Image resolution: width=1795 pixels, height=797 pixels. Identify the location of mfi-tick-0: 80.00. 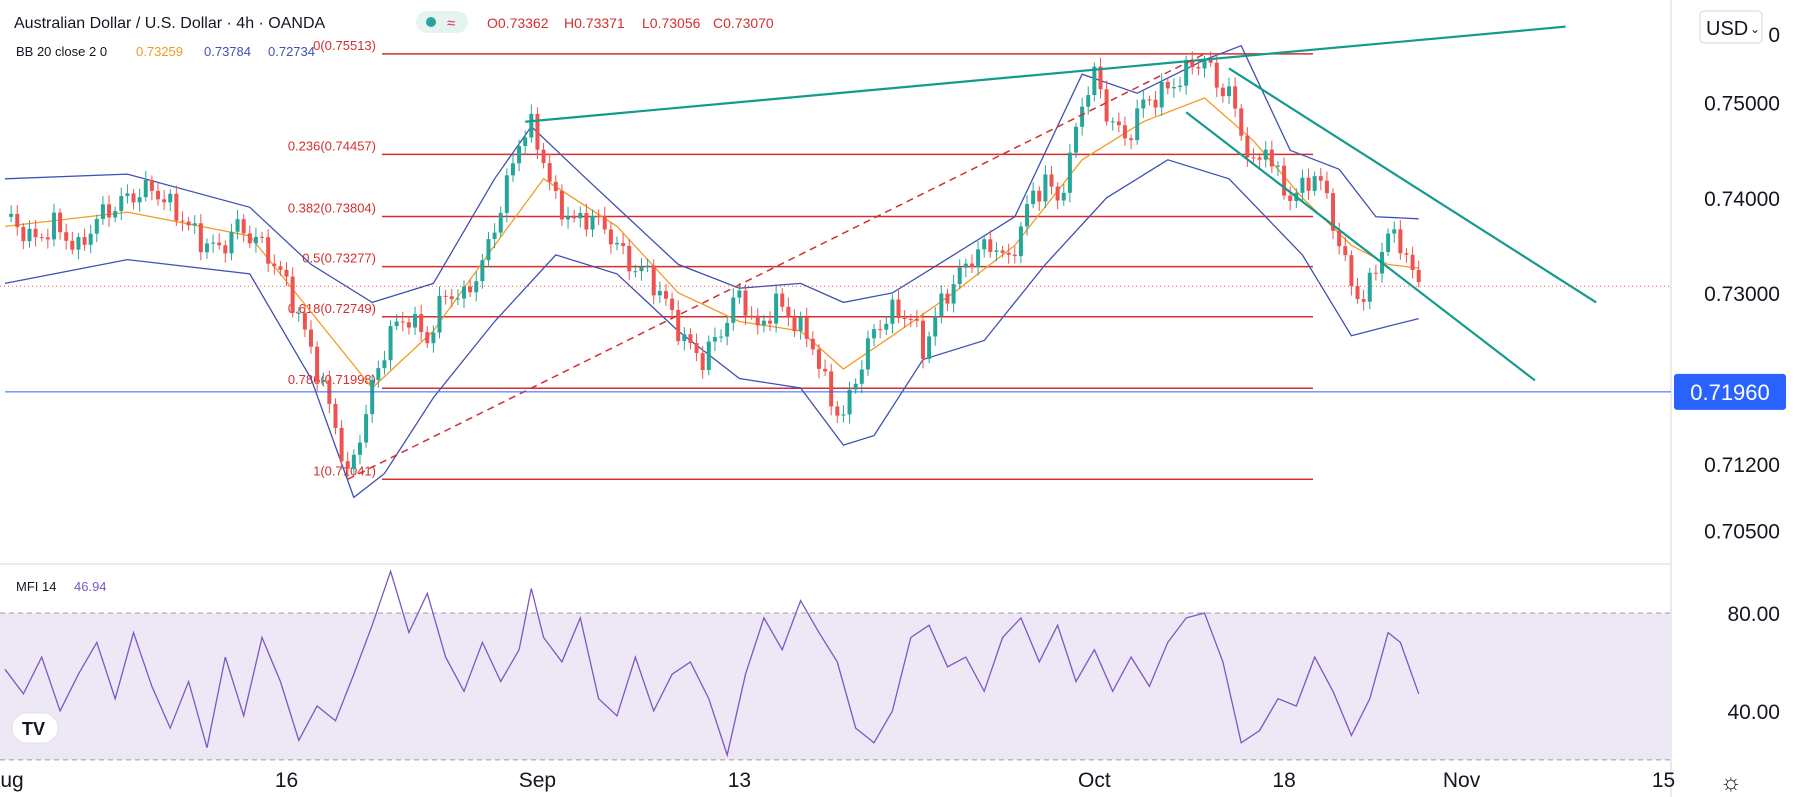
(1753, 614).